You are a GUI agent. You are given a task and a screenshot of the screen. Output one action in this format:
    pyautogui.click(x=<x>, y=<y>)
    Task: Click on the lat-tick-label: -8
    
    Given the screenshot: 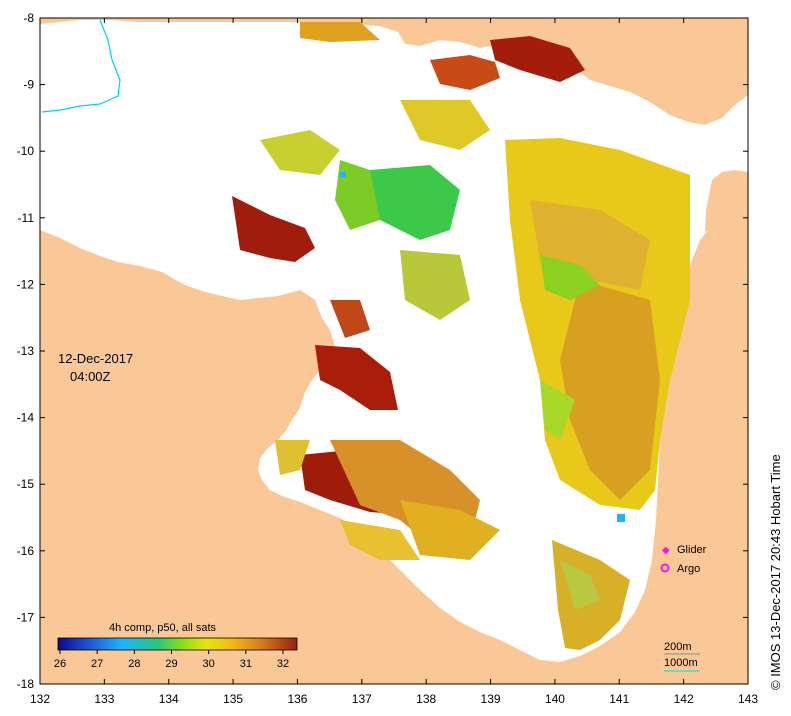 What is the action you would take?
    pyautogui.click(x=28, y=18)
    